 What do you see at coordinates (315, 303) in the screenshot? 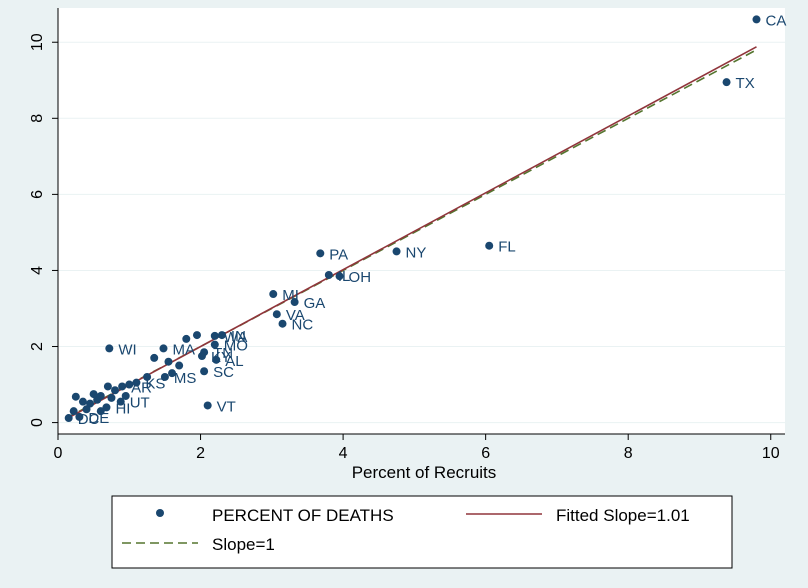
I see `point-label: GA` at bounding box center [315, 303].